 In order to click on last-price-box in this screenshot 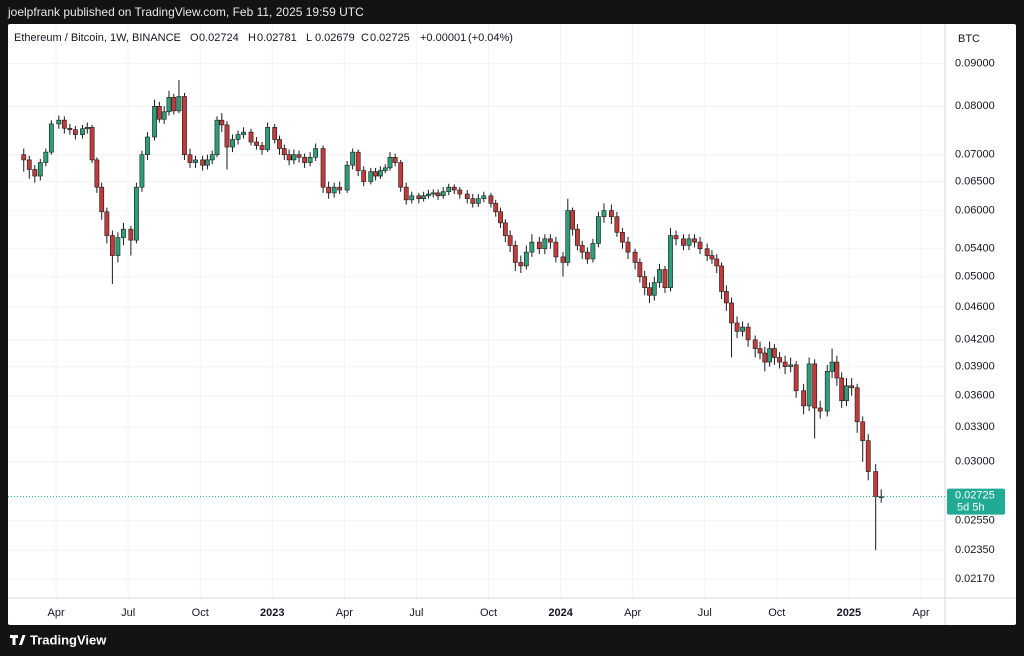, I will do `click(976, 501)`.